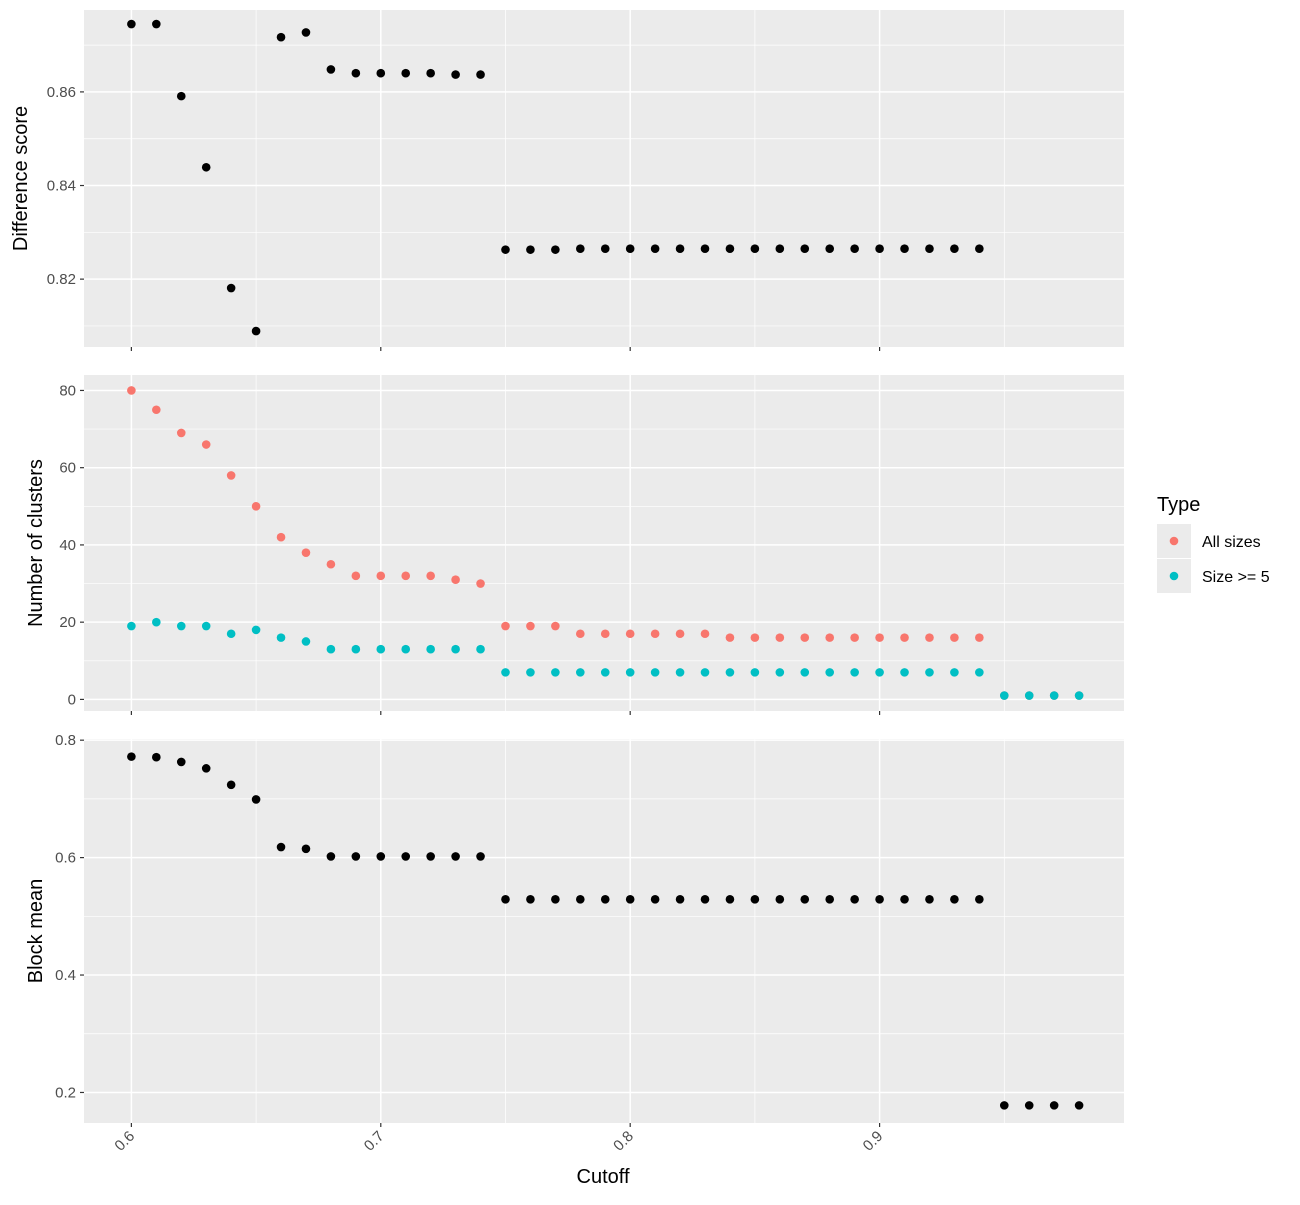 This screenshot has width=1300, height=1205. Describe the element at coordinates (65, 975) in the screenshot. I see `y-tick-label: 0.4` at that location.